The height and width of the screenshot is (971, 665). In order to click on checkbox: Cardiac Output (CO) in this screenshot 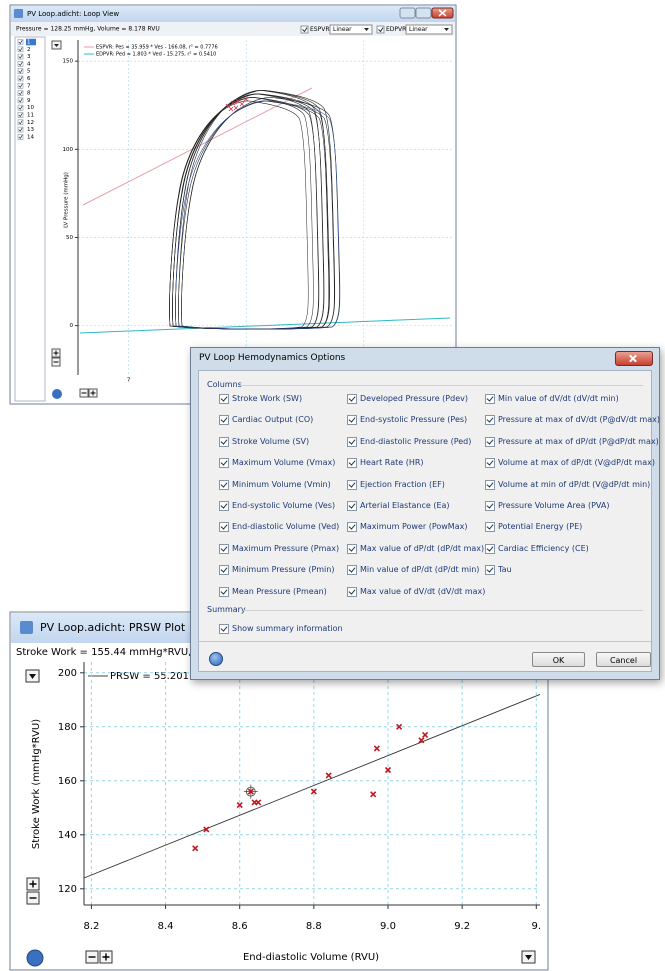, I will do `click(266, 420)`.